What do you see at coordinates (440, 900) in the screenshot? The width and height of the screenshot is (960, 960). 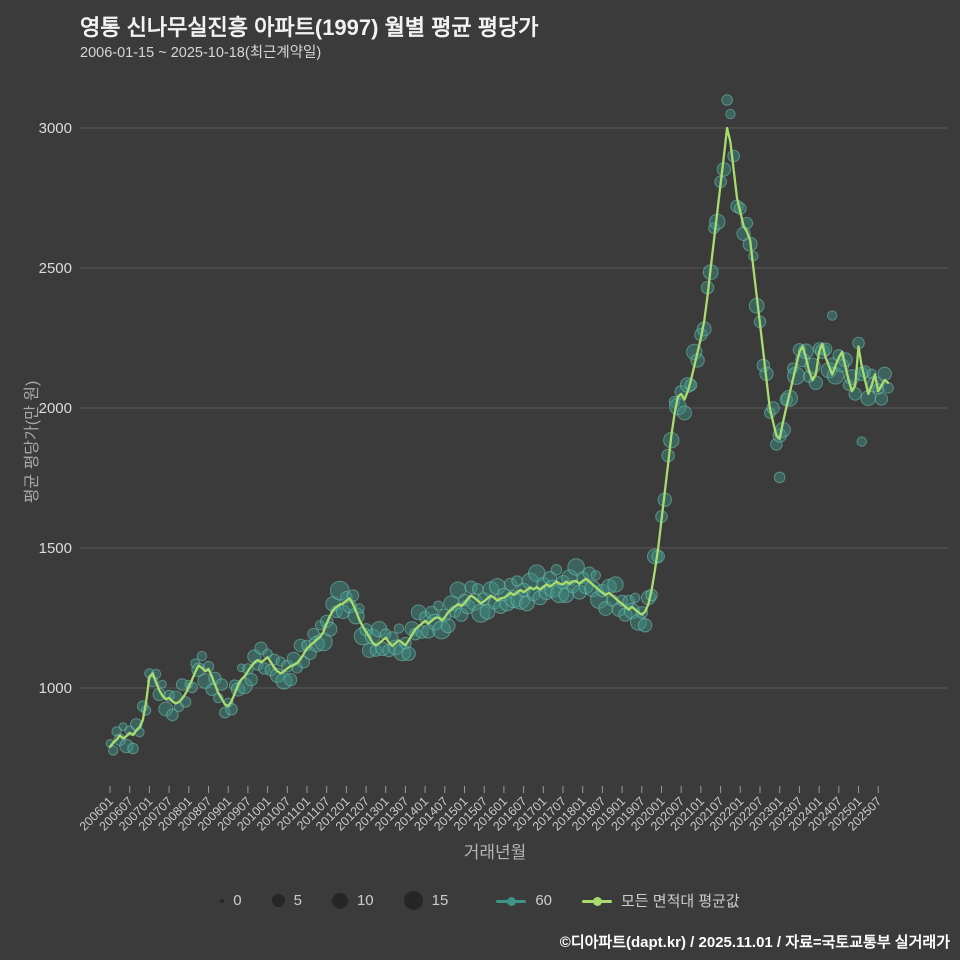 I see `legend-size-label: 15` at bounding box center [440, 900].